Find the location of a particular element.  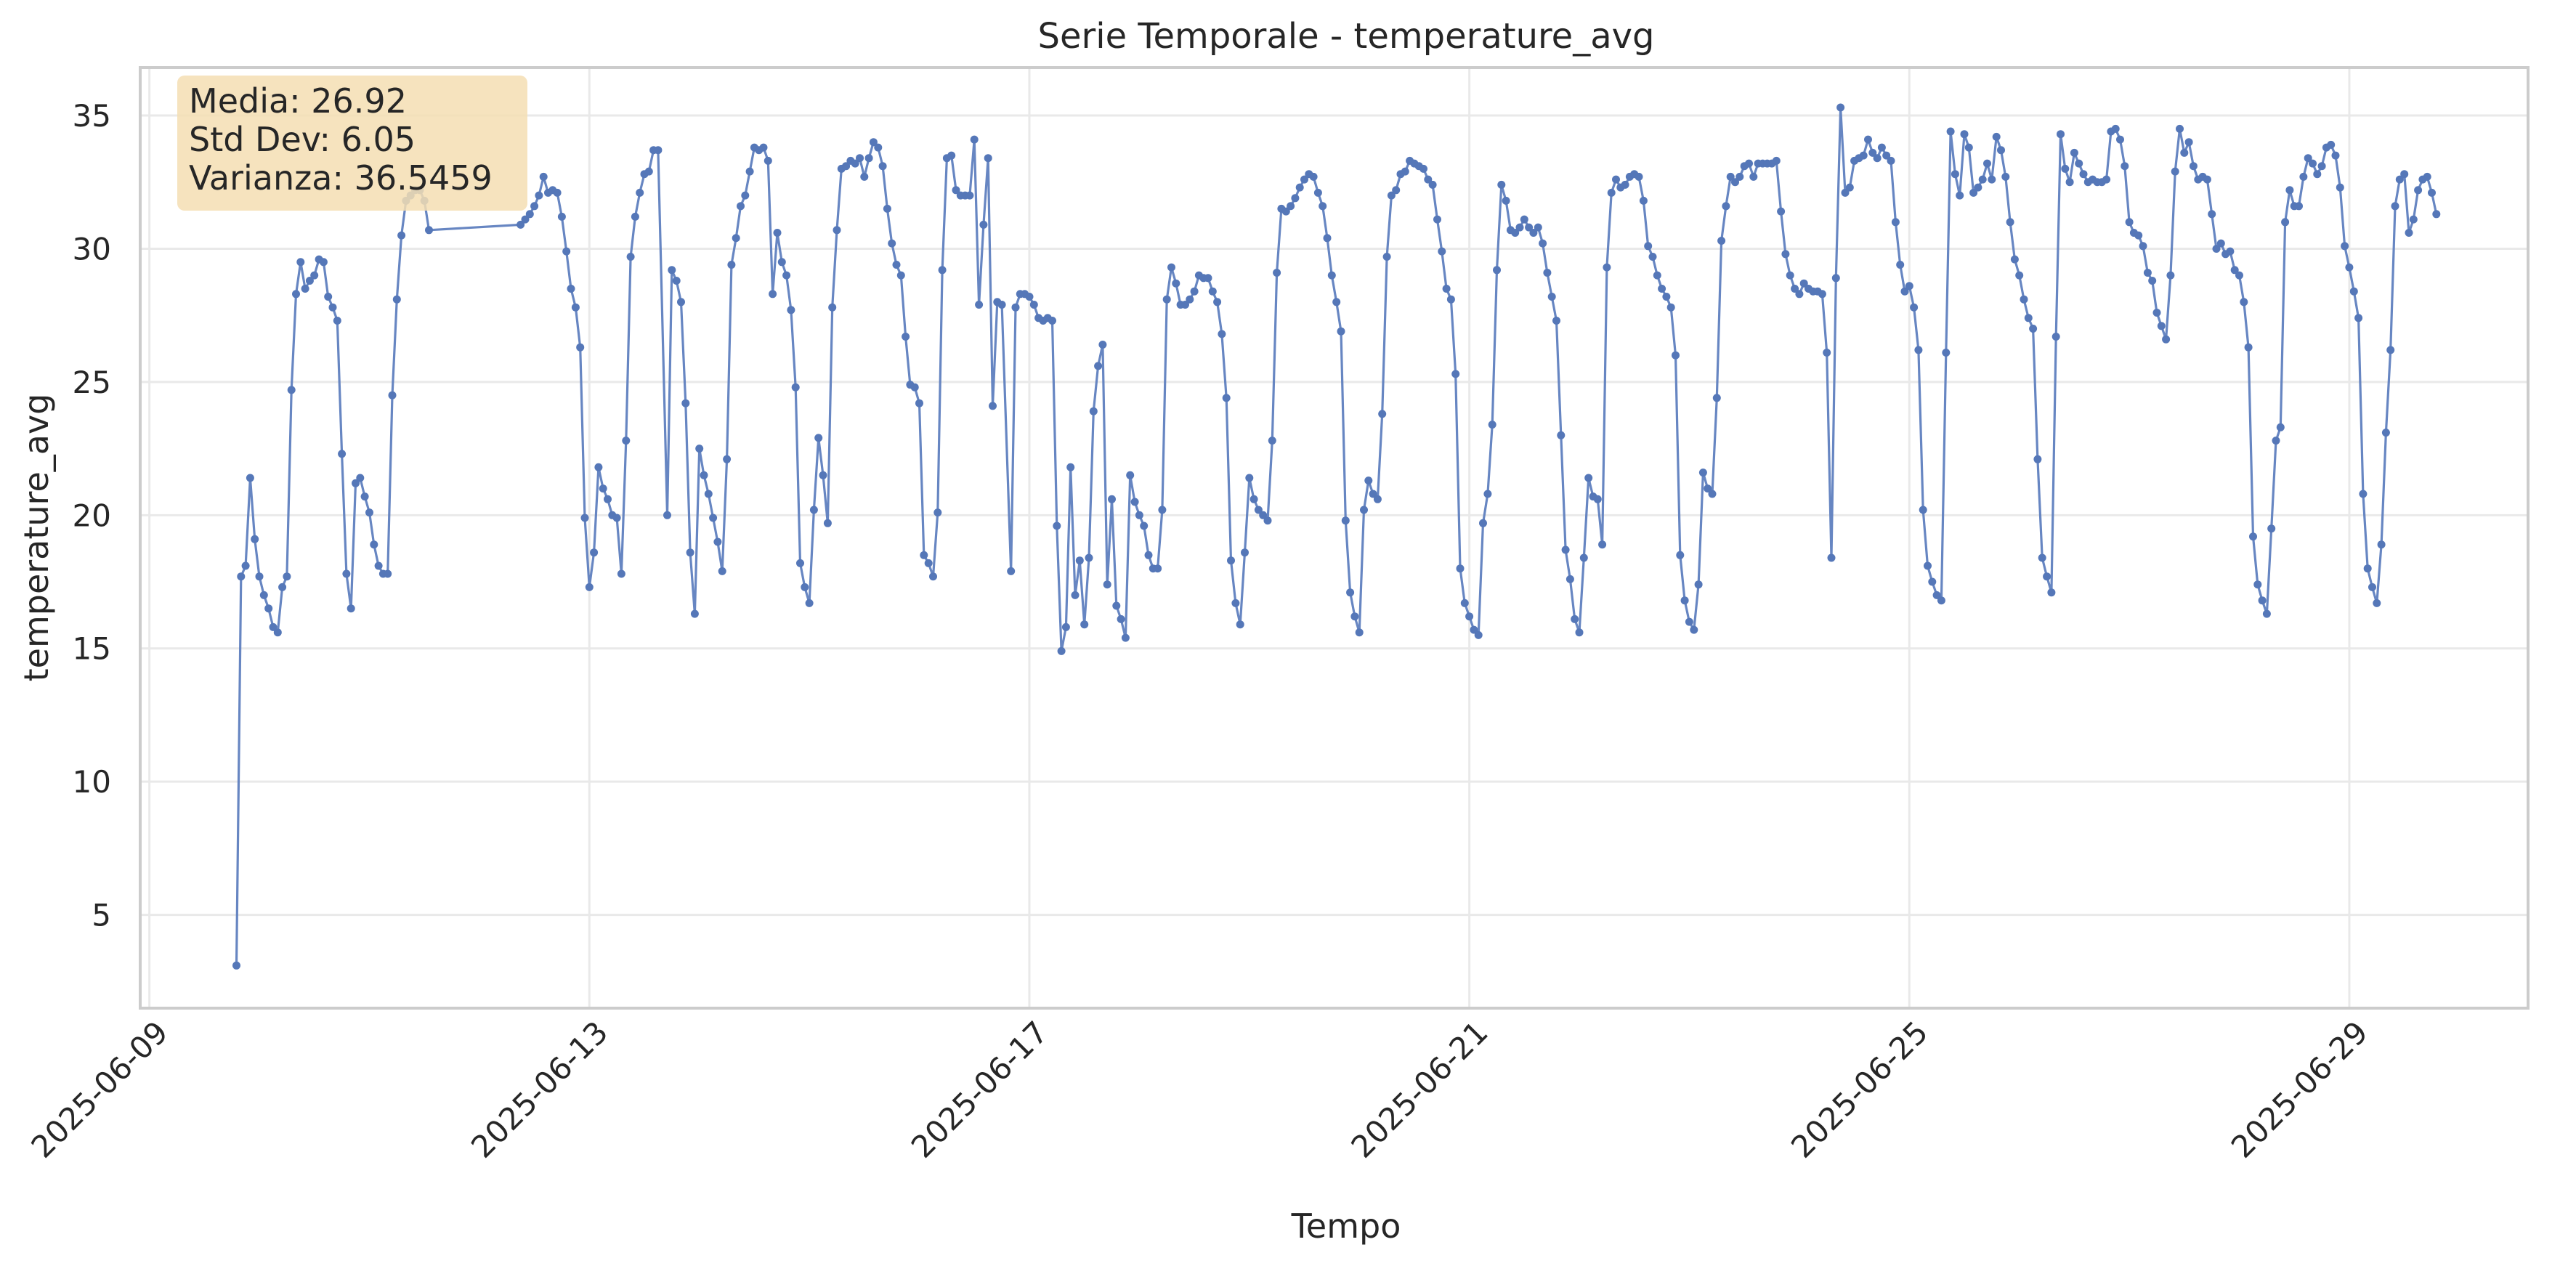

y-tick-label: 30 is located at coordinates (92, 249).